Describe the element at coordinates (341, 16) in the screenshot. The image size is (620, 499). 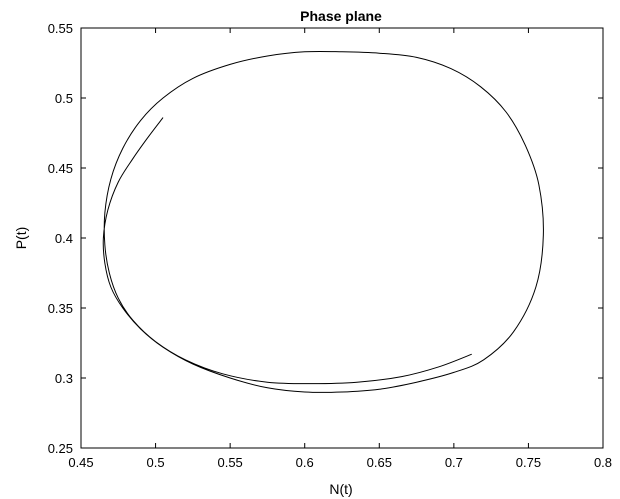
I see `chart-title: Phase plane` at that location.